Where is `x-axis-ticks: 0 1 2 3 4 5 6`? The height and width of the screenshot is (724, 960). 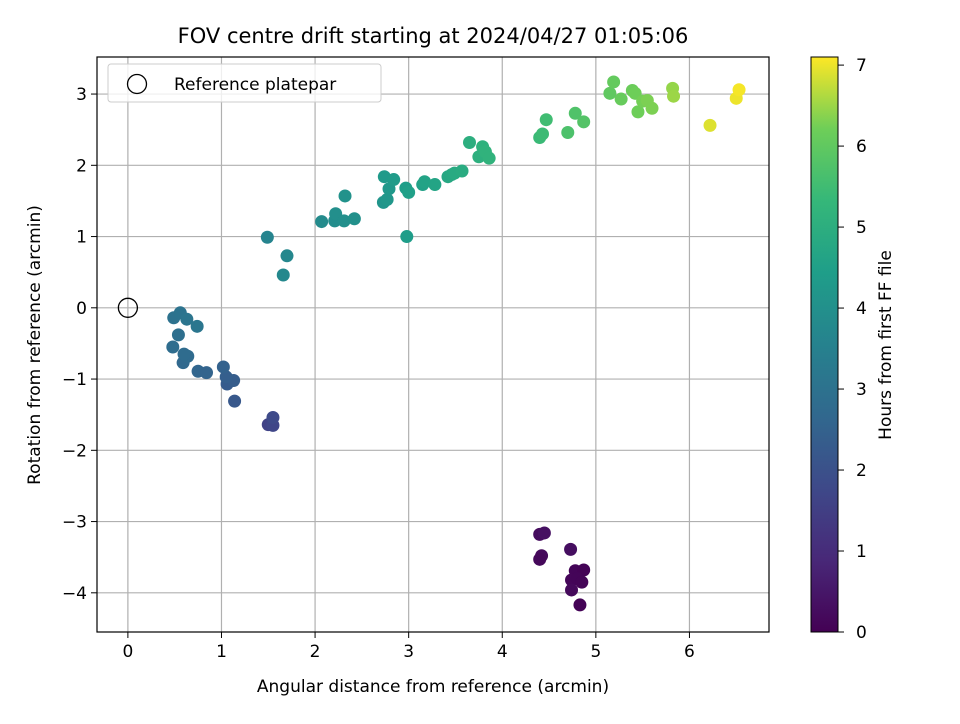 x-axis-ticks: 0 1 2 3 4 5 6 is located at coordinates (408, 647).